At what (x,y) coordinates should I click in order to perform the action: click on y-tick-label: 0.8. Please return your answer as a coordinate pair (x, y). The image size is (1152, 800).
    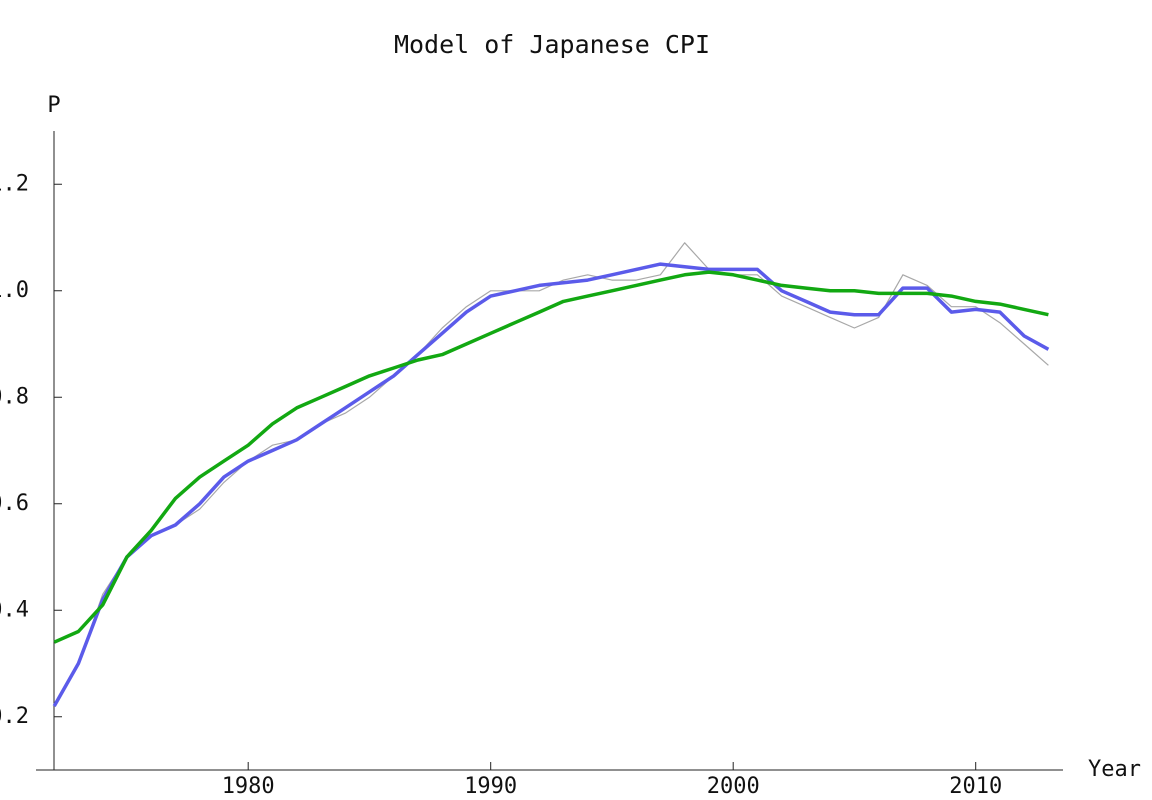
    Looking at the image, I should click on (14, 396).